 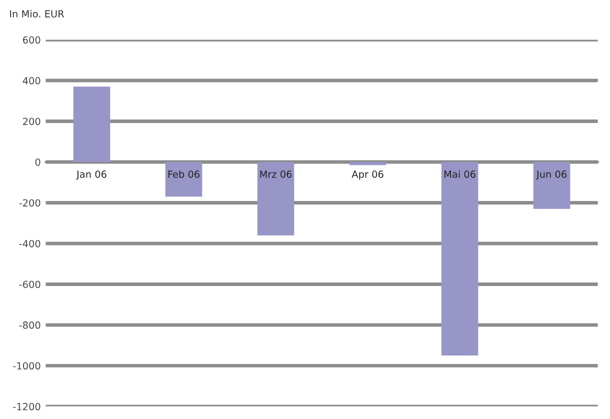 What do you see at coordinates (276, 174) in the screenshot?
I see `x-tick-label: Mrz 06` at bounding box center [276, 174].